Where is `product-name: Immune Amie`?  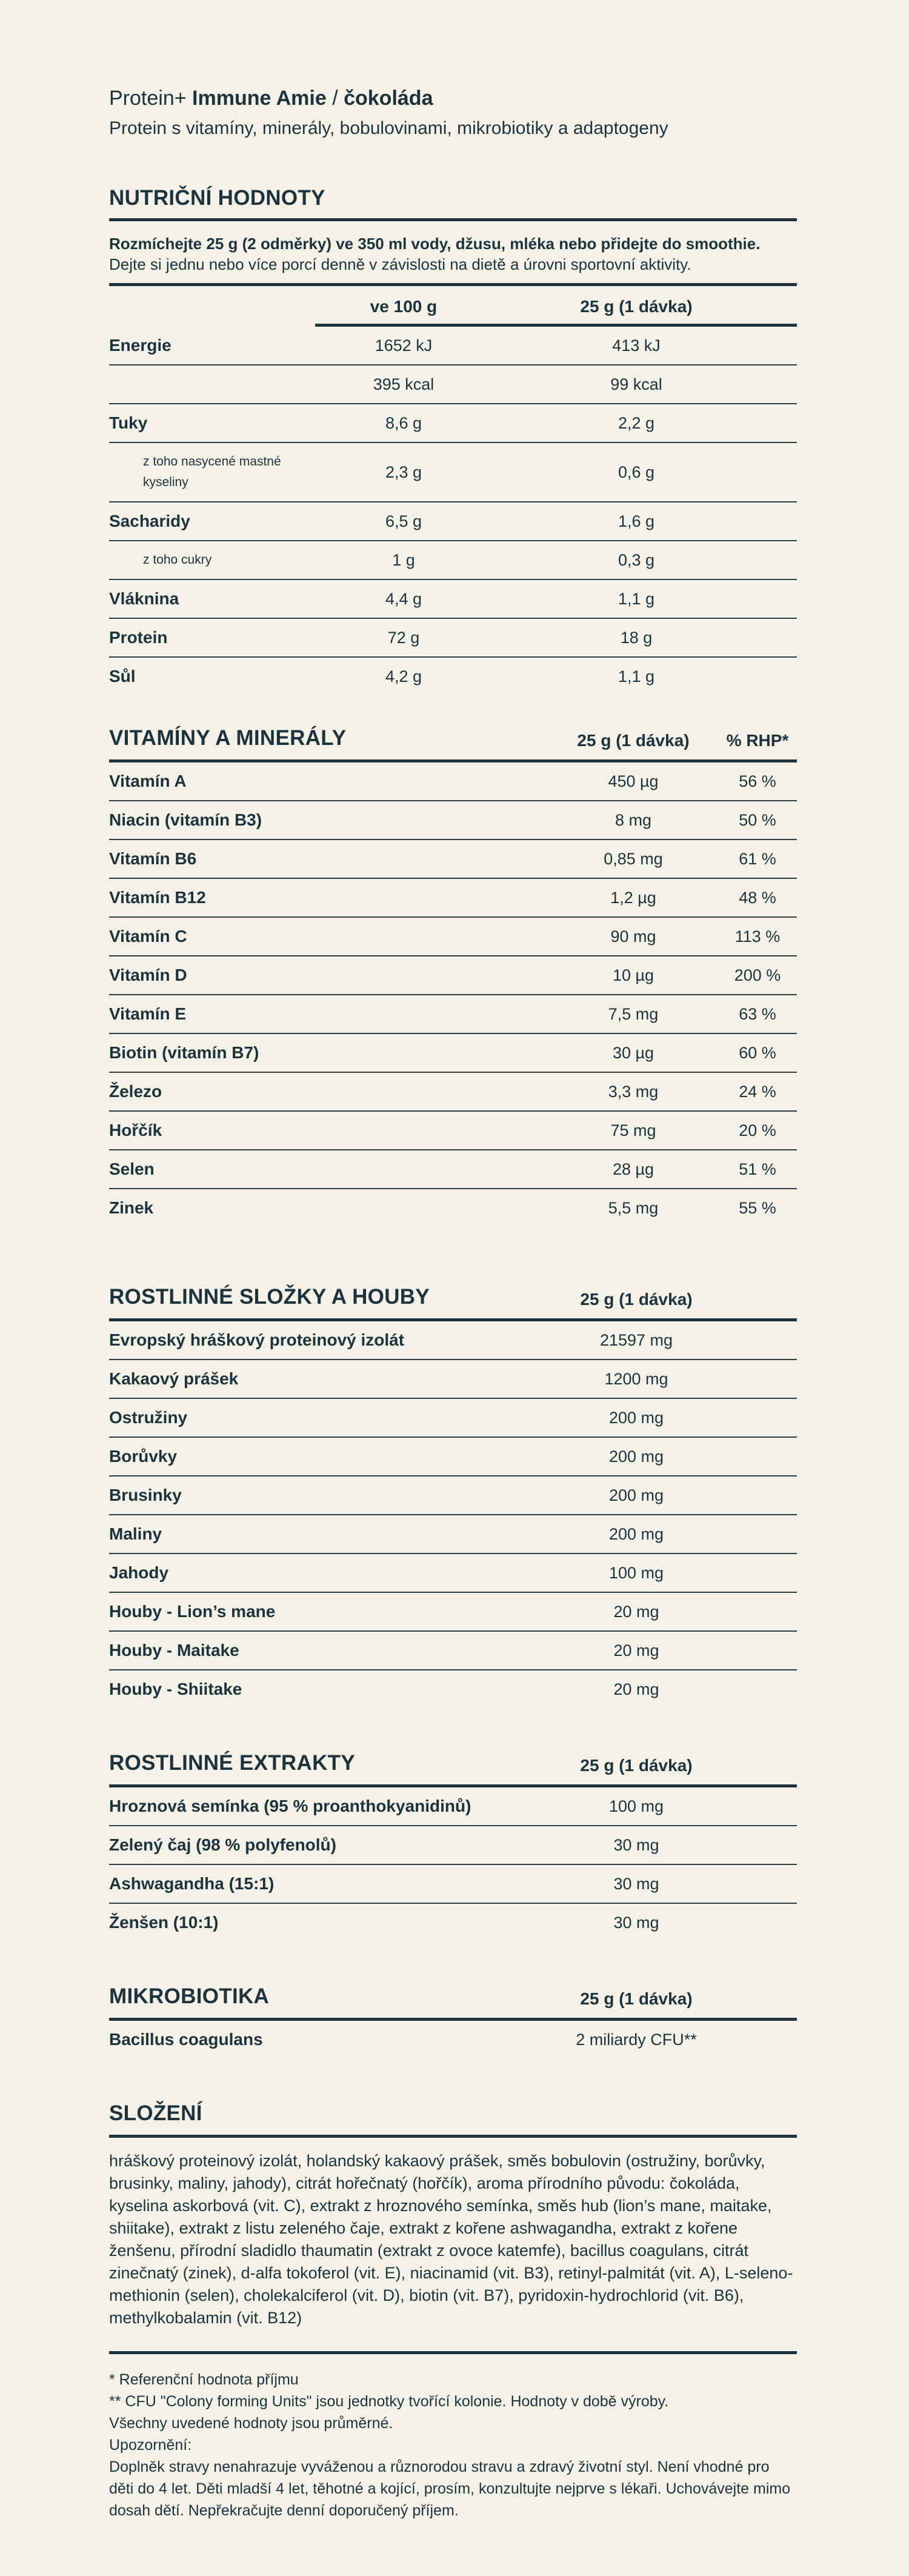 product-name: Immune Amie is located at coordinates (259, 98).